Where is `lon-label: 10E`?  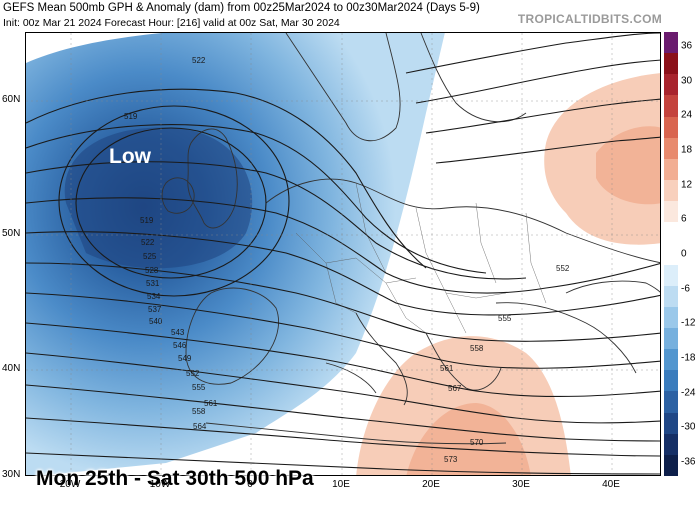 lon-label: 10E is located at coordinates (341, 484).